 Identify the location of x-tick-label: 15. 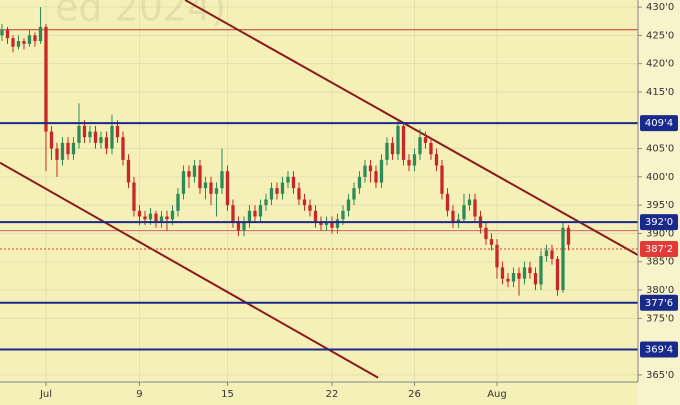
(227, 394).